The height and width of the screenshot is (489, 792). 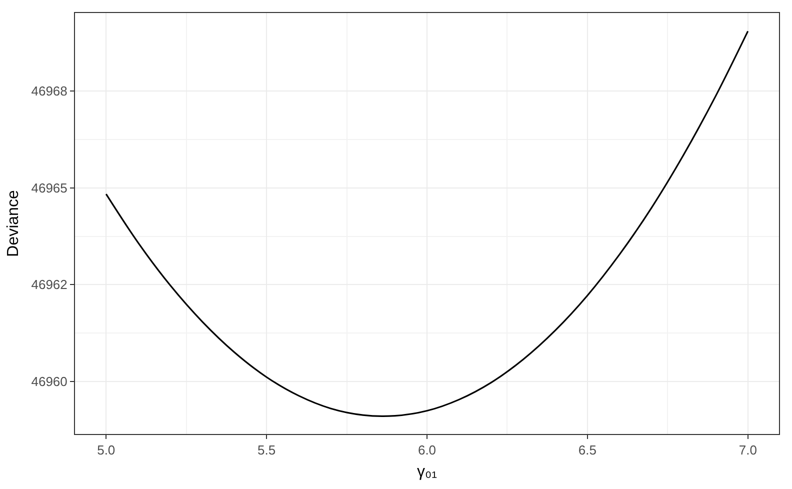 I want to click on x-tick-label: 6.5, so click(x=587, y=450).